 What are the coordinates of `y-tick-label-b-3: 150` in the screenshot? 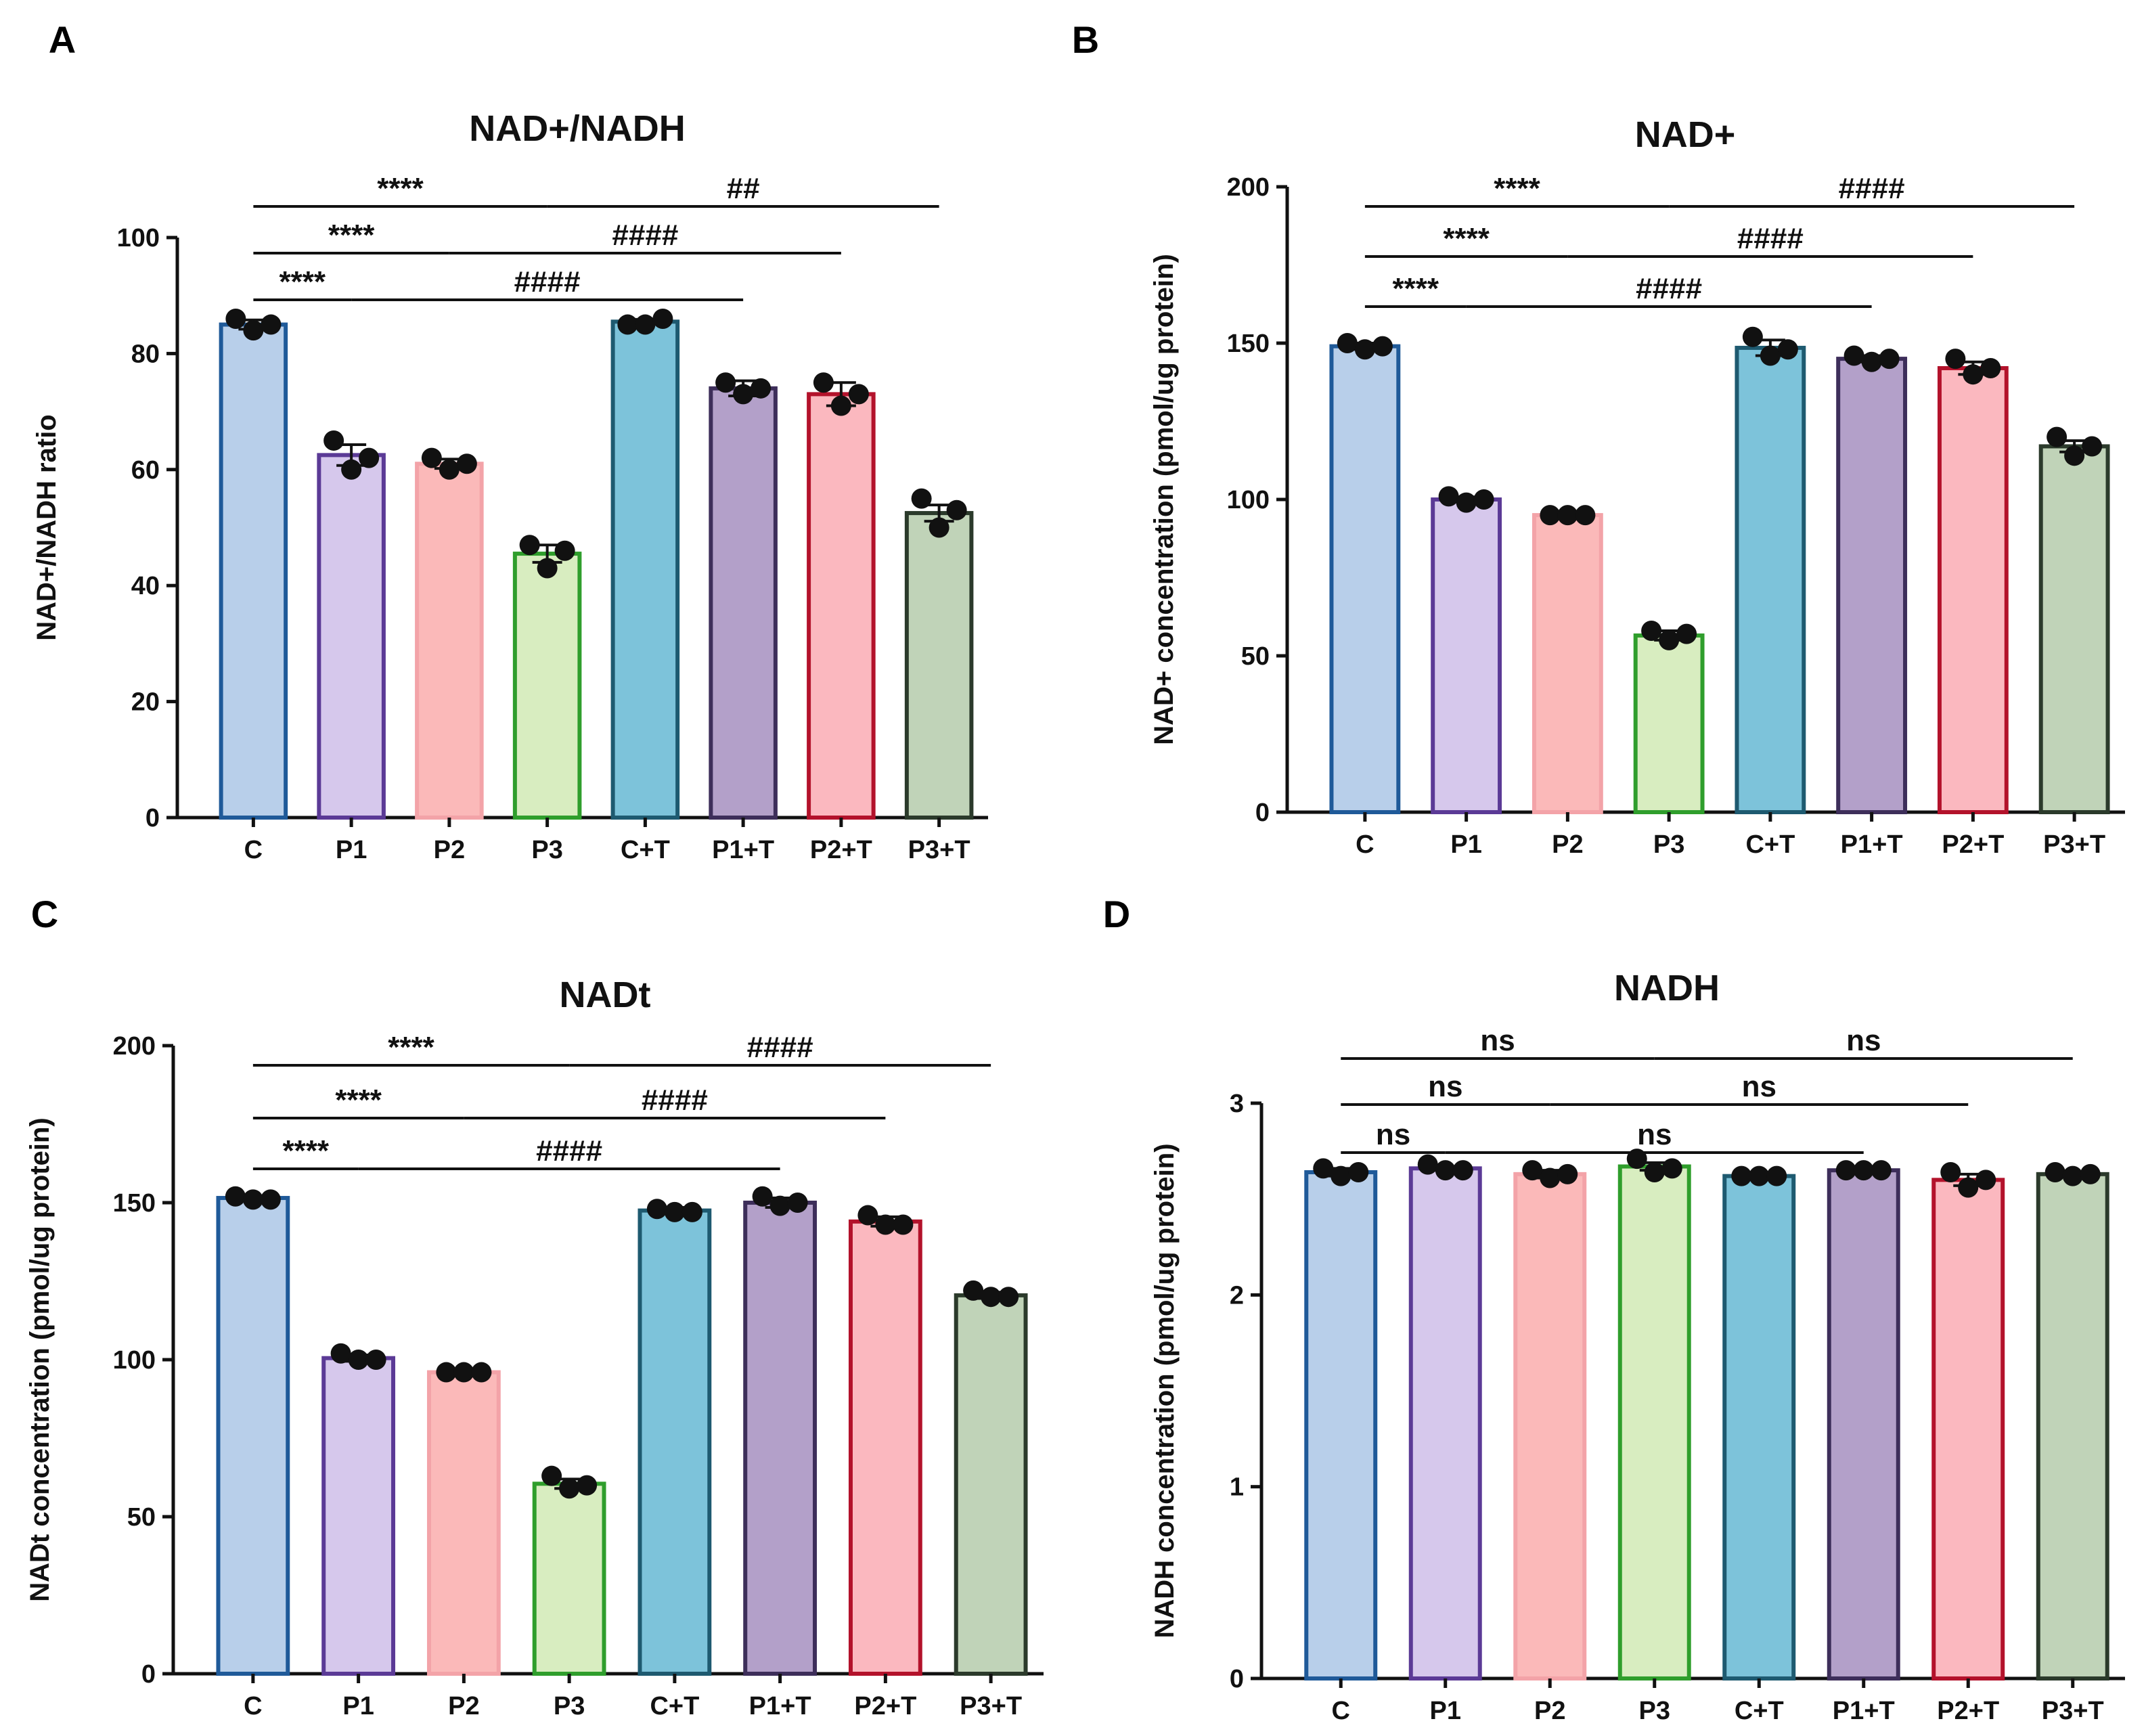 It's located at (1249, 344).